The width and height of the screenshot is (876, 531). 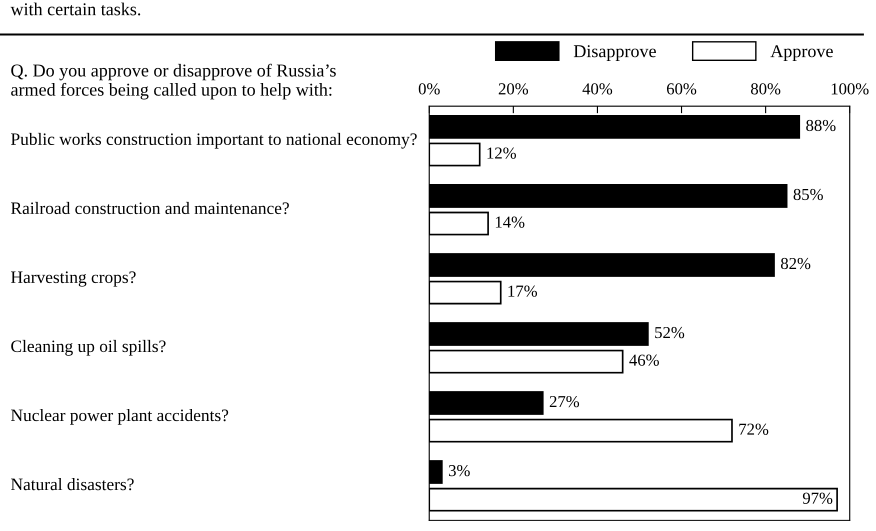 What do you see at coordinates (753, 429) in the screenshot?
I see `data-label: 72%` at bounding box center [753, 429].